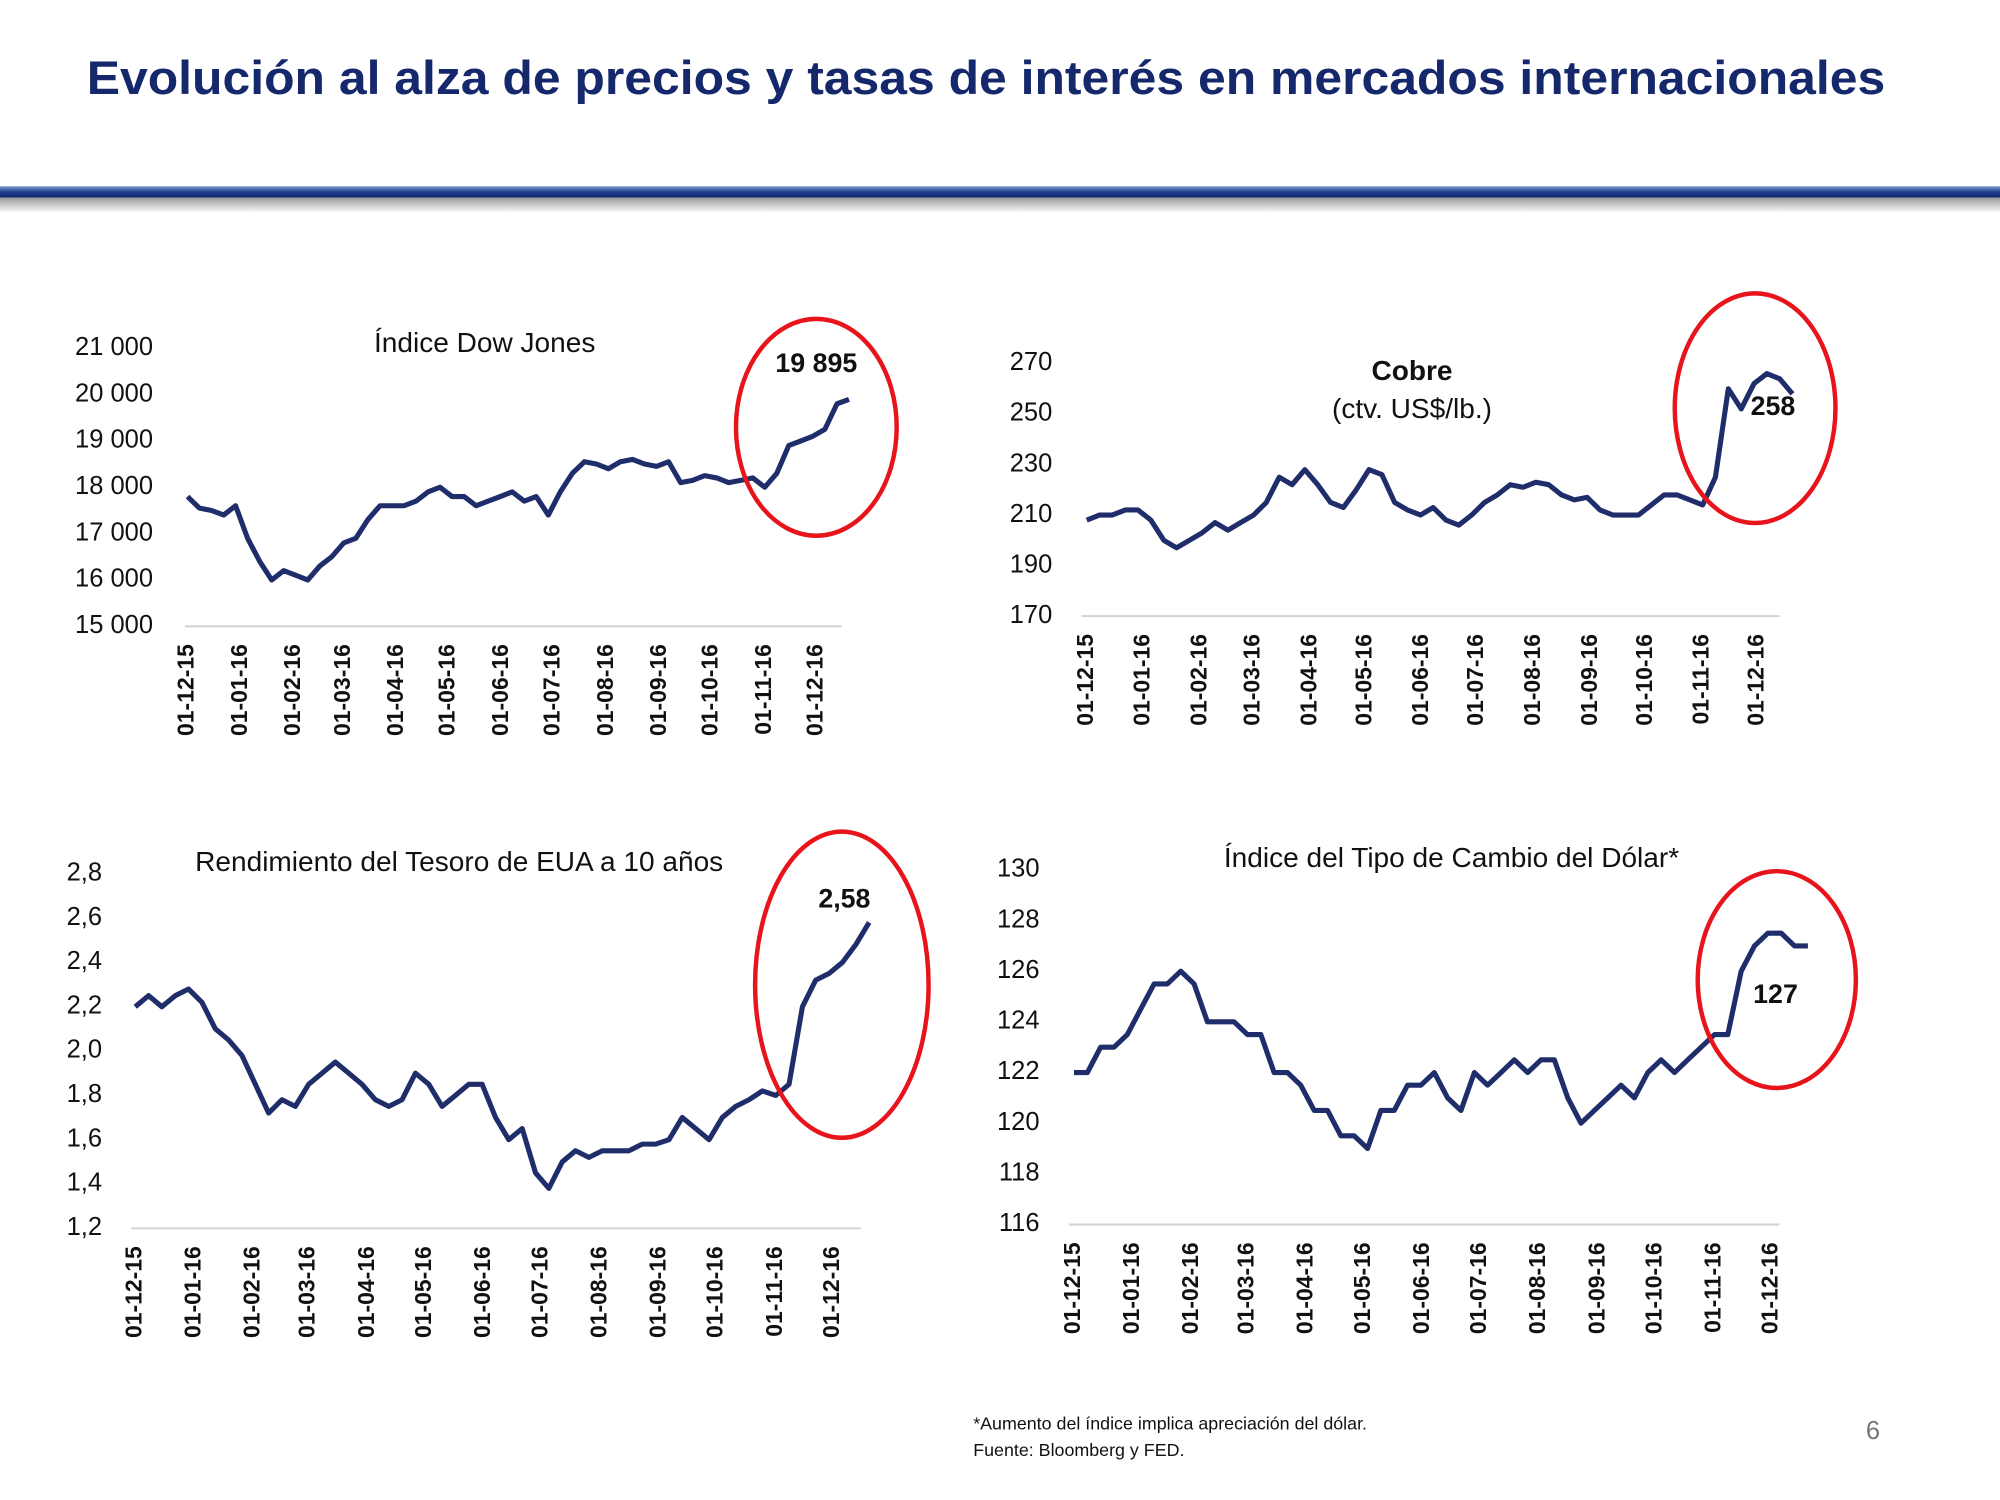 Image resolution: width=2000 pixels, height=1500 pixels. What do you see at coordinates (1018, 919) in the screenshot?
I see `y-tick-label: 128` at bounding box center [1018, 919].